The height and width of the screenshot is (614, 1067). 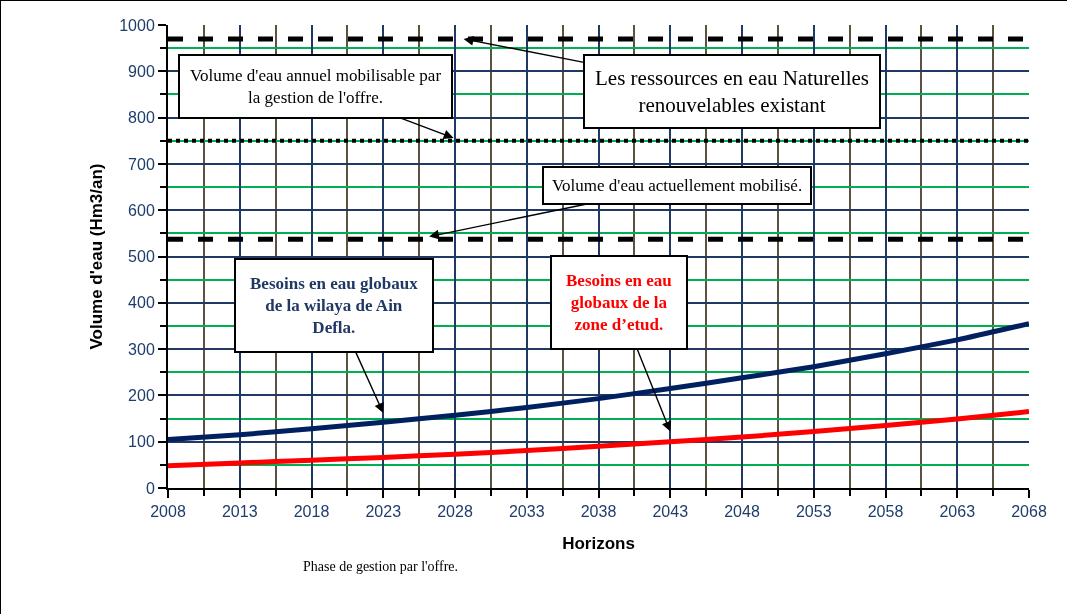 What do you see at coordinates (141, 442) in the screenshot?
I see `y-tick-label: 100` at bounding box center [141, 442].